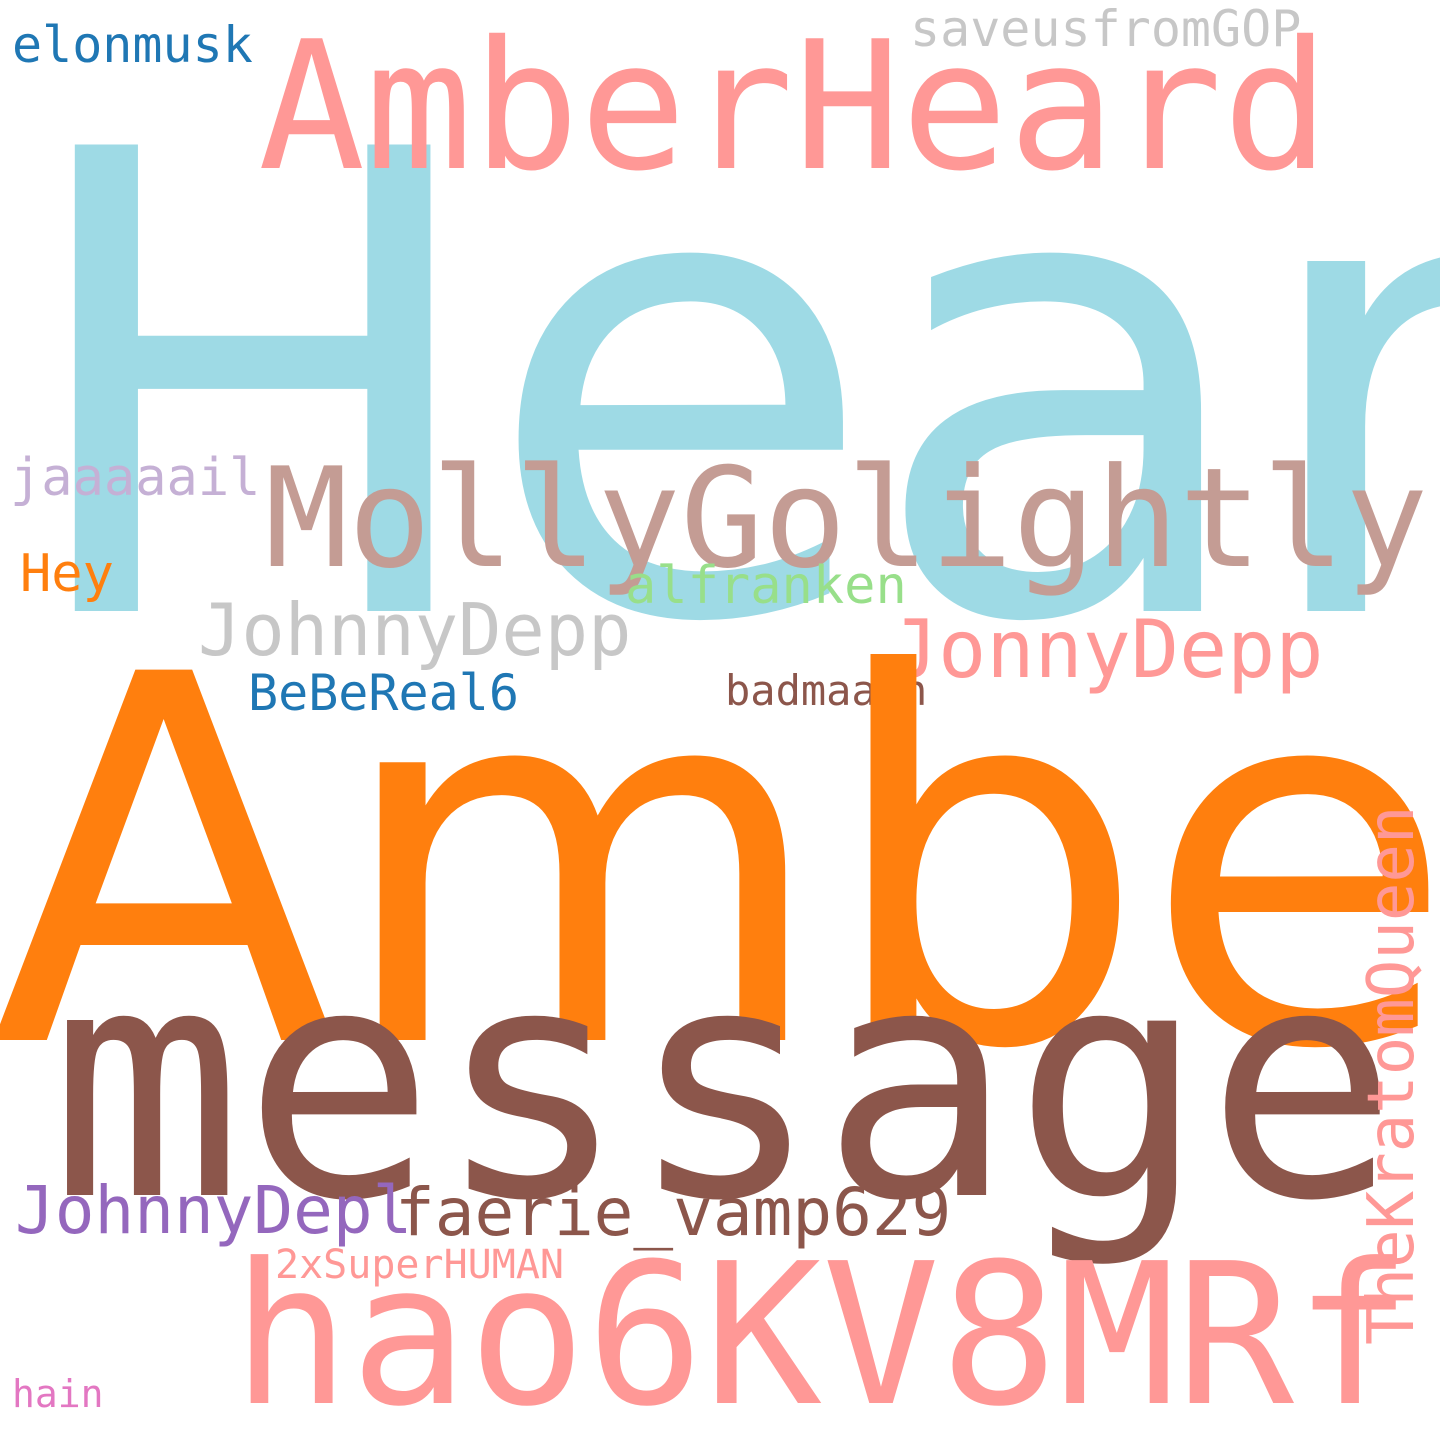 Image resolution: width=1440 pixels, height=1440 pixels. Describe the element at coordinates (214, 1210) in the screenshot. I see `word-johnnydepl: JohnnyDepl` at that location.